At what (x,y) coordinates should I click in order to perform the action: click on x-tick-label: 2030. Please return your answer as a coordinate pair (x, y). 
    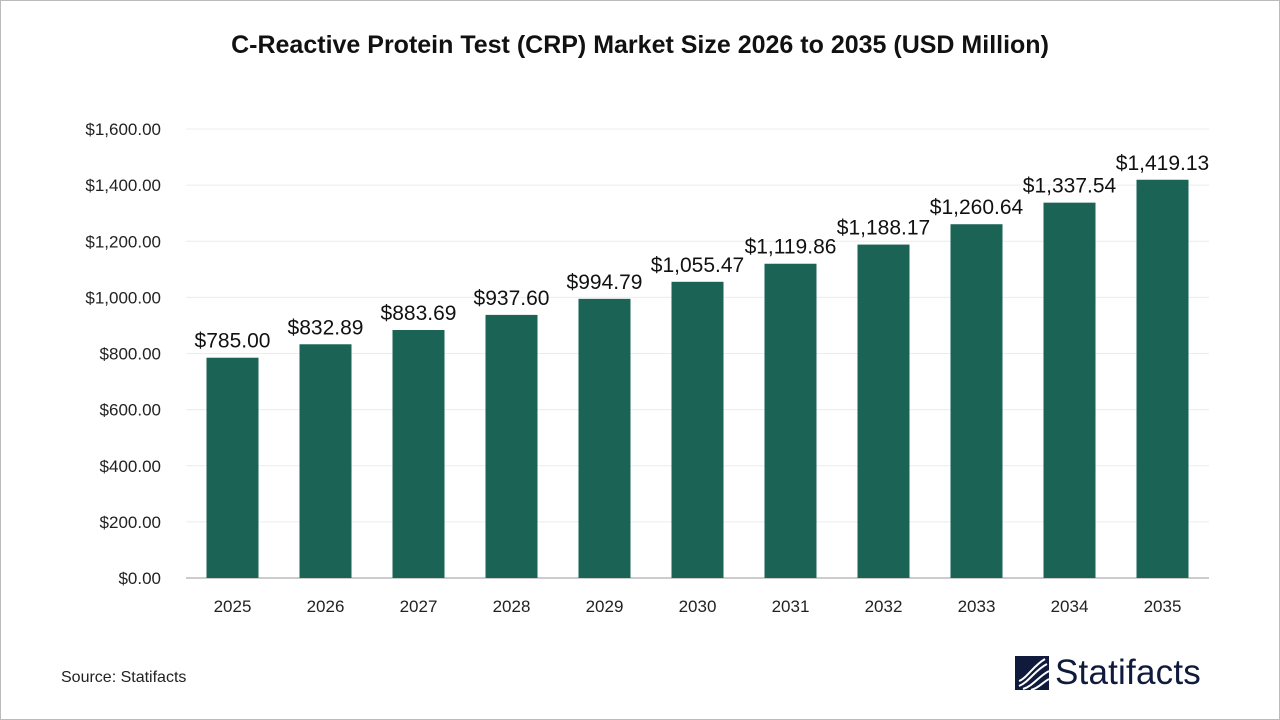
    Looking at the image, I should click on (698, 606).